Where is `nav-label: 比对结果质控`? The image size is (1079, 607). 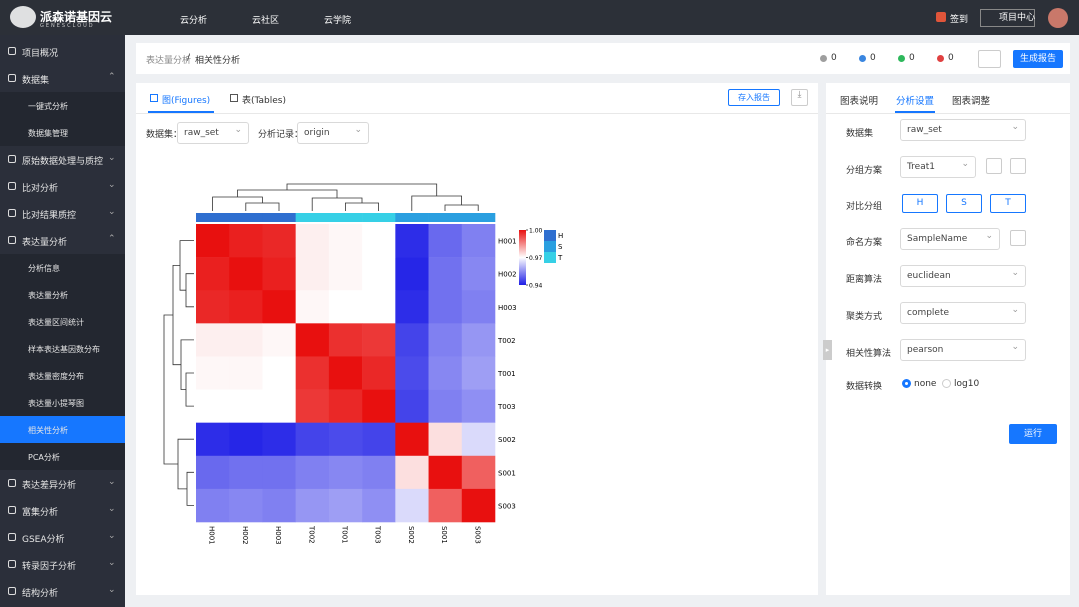
nav-label: 比对结果质控 is located at coordinates (49, 216).